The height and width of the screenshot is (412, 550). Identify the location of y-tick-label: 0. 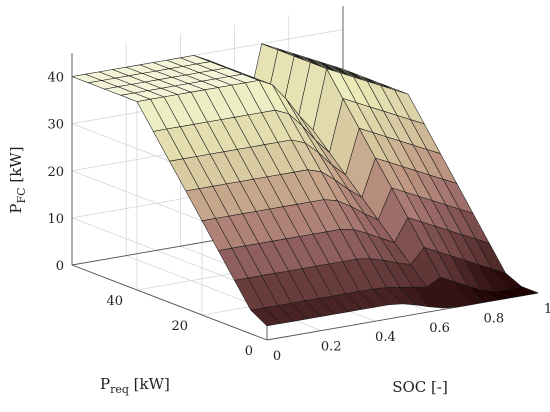
(249, 351).